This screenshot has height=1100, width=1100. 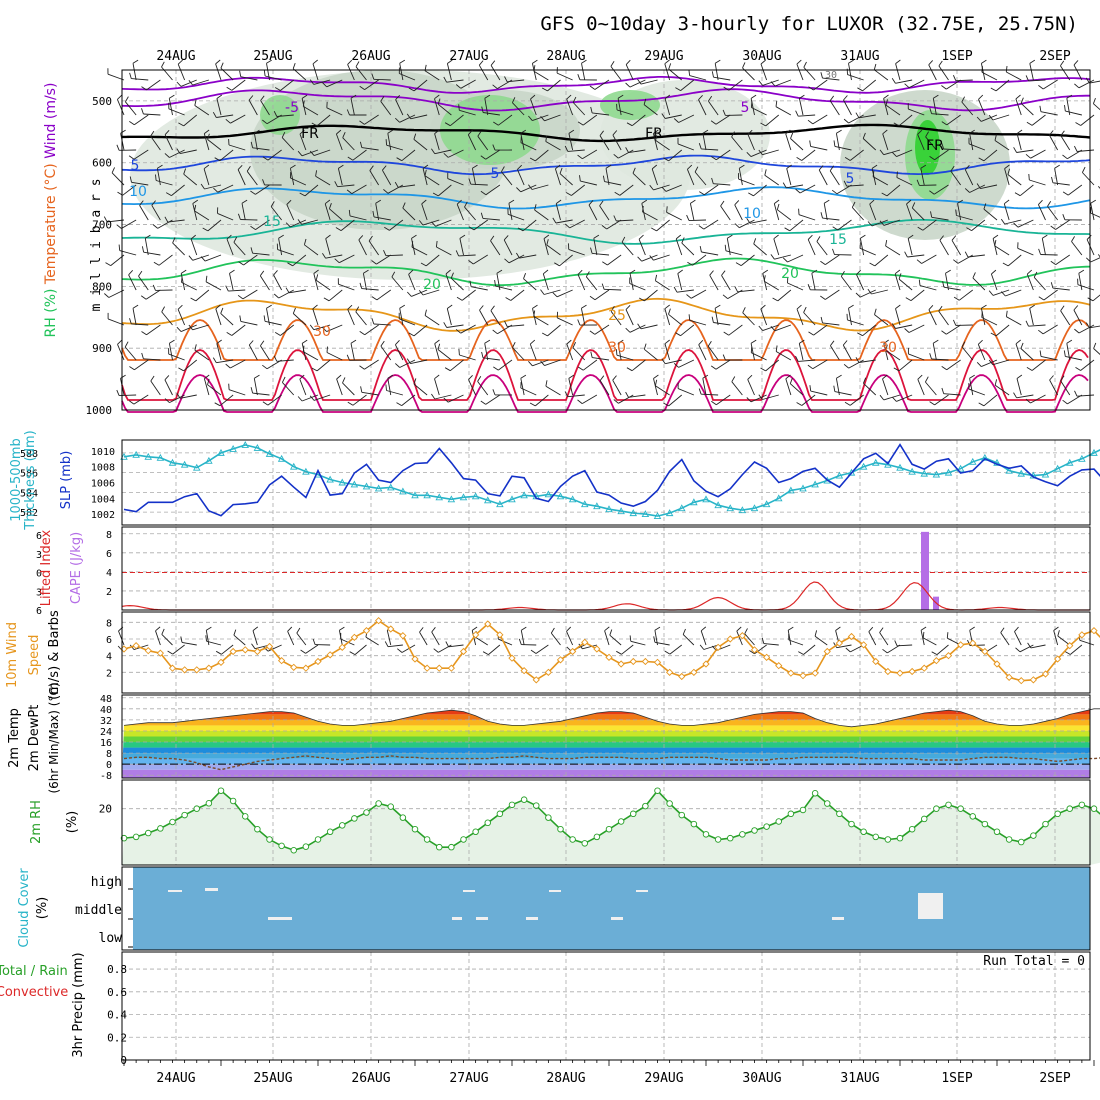 I want to click on panel-frame, so click(x=606, y=1006).